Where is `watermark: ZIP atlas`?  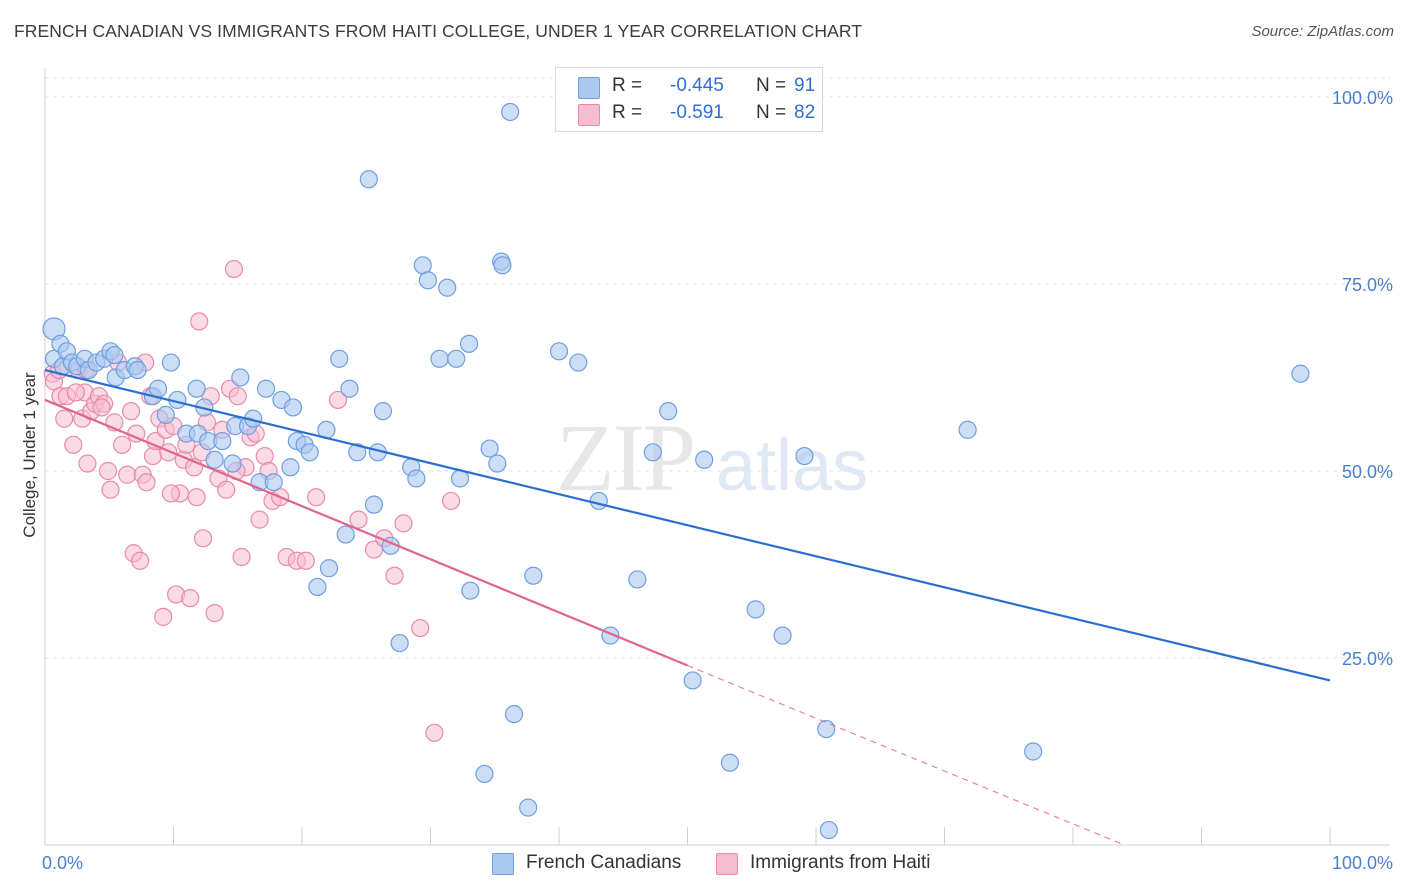 watermark: ZIP atlas is located at coordinates (712, 457).